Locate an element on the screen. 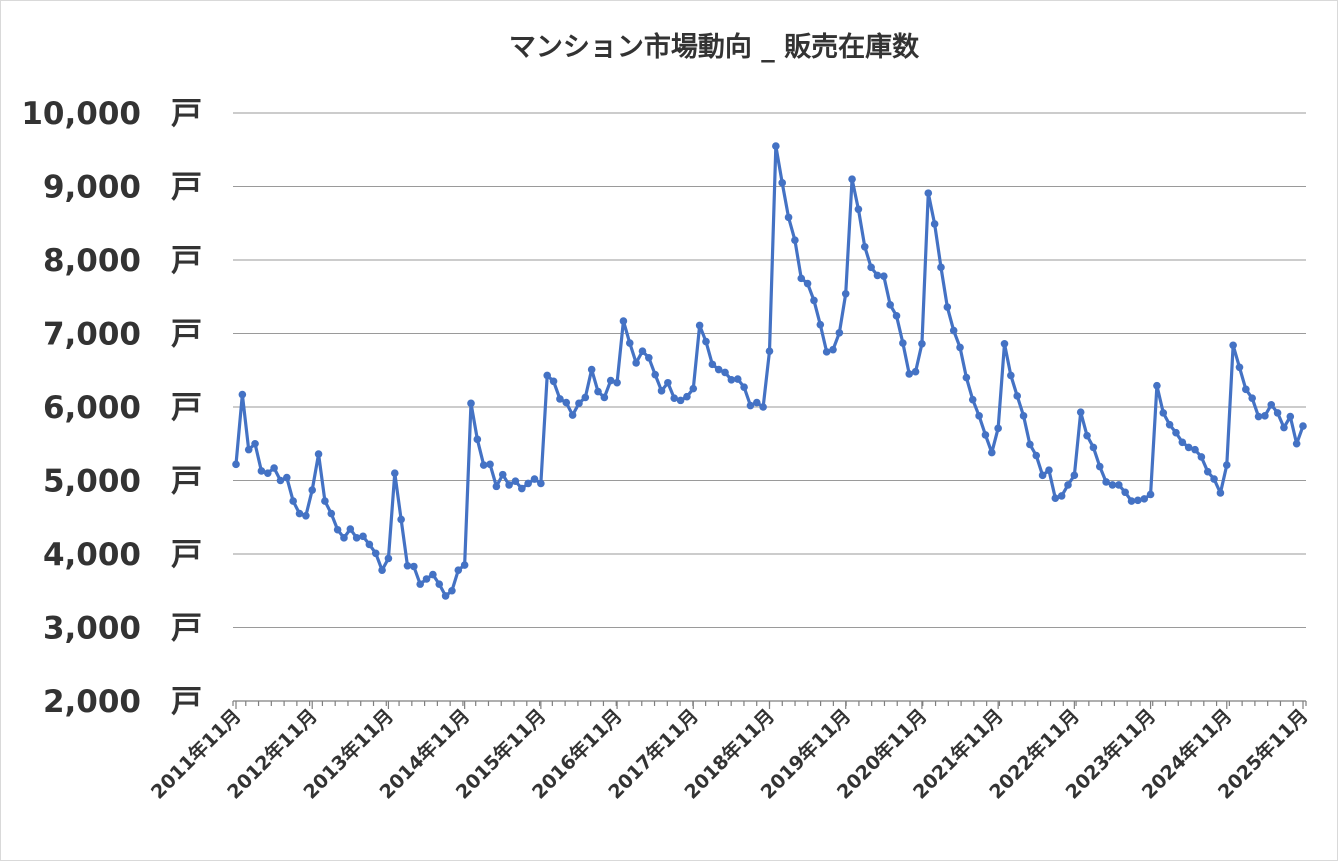  y-tick-label: 2,000 is located at coordinates (92, 702).